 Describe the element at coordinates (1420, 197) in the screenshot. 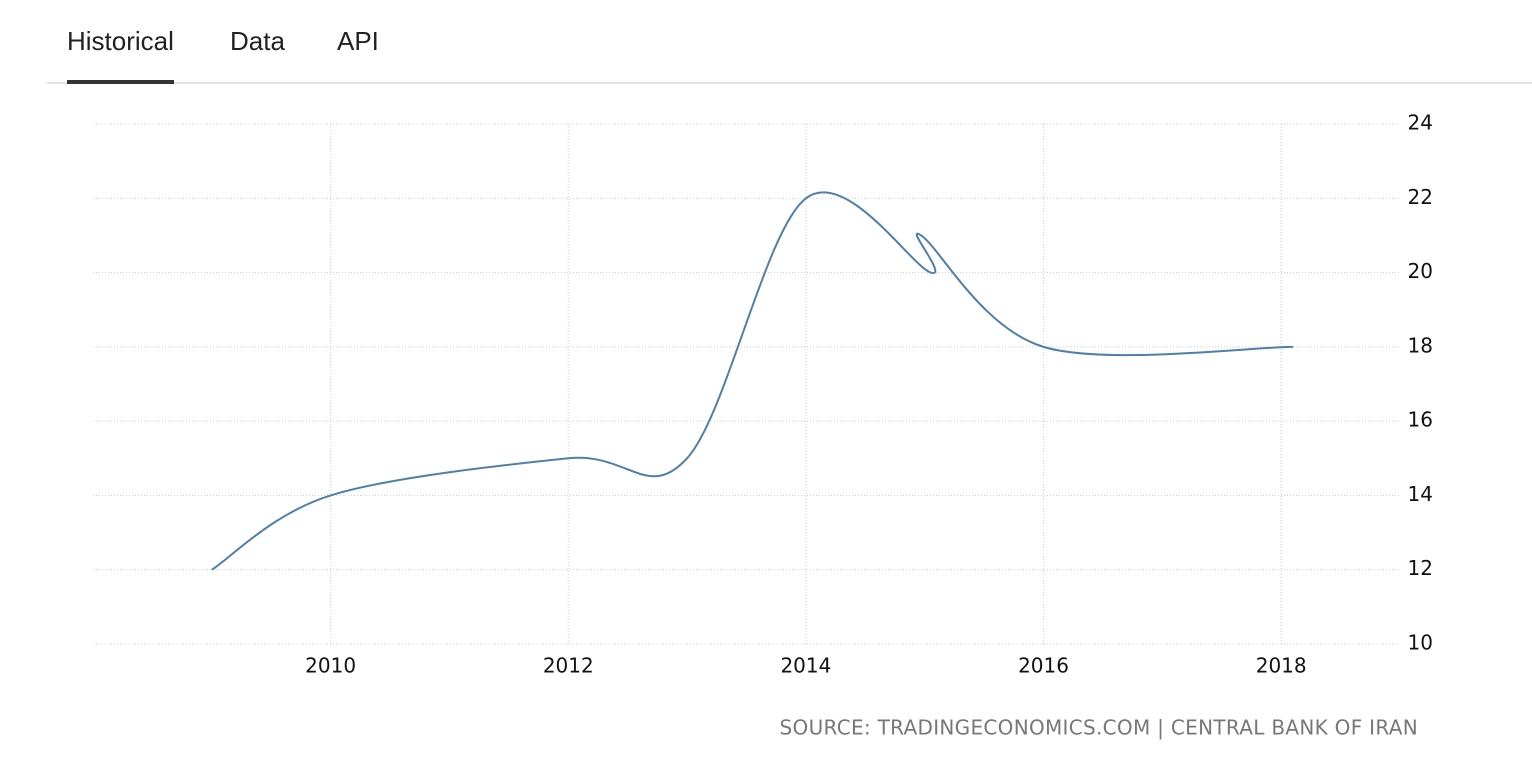

I see `y-tick-label: 22` at that location.